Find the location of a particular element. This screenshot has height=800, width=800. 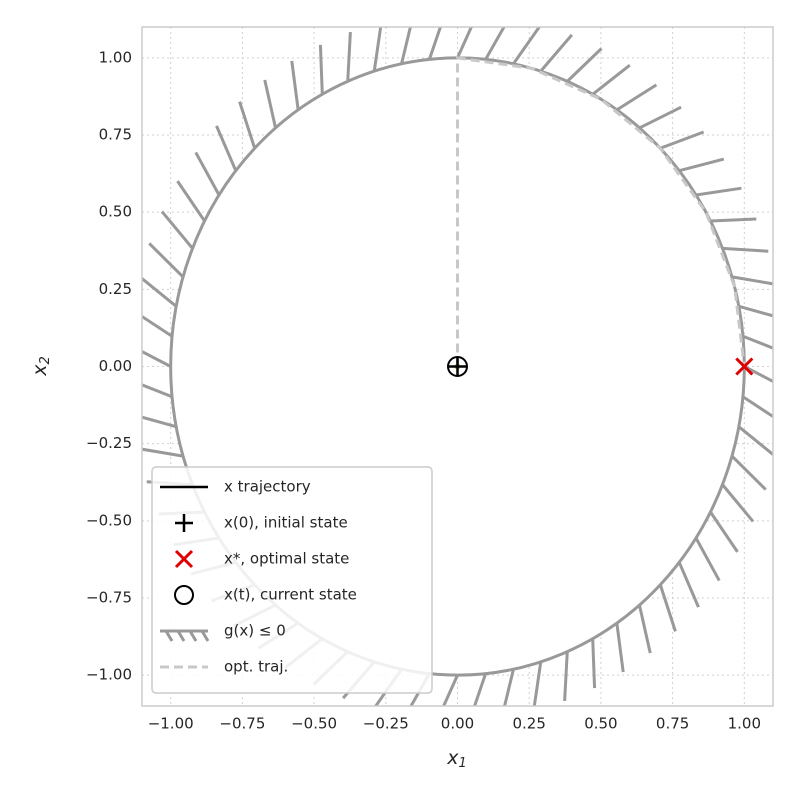

y-tick-label: −1.00 is located at coordinates (109, 675).